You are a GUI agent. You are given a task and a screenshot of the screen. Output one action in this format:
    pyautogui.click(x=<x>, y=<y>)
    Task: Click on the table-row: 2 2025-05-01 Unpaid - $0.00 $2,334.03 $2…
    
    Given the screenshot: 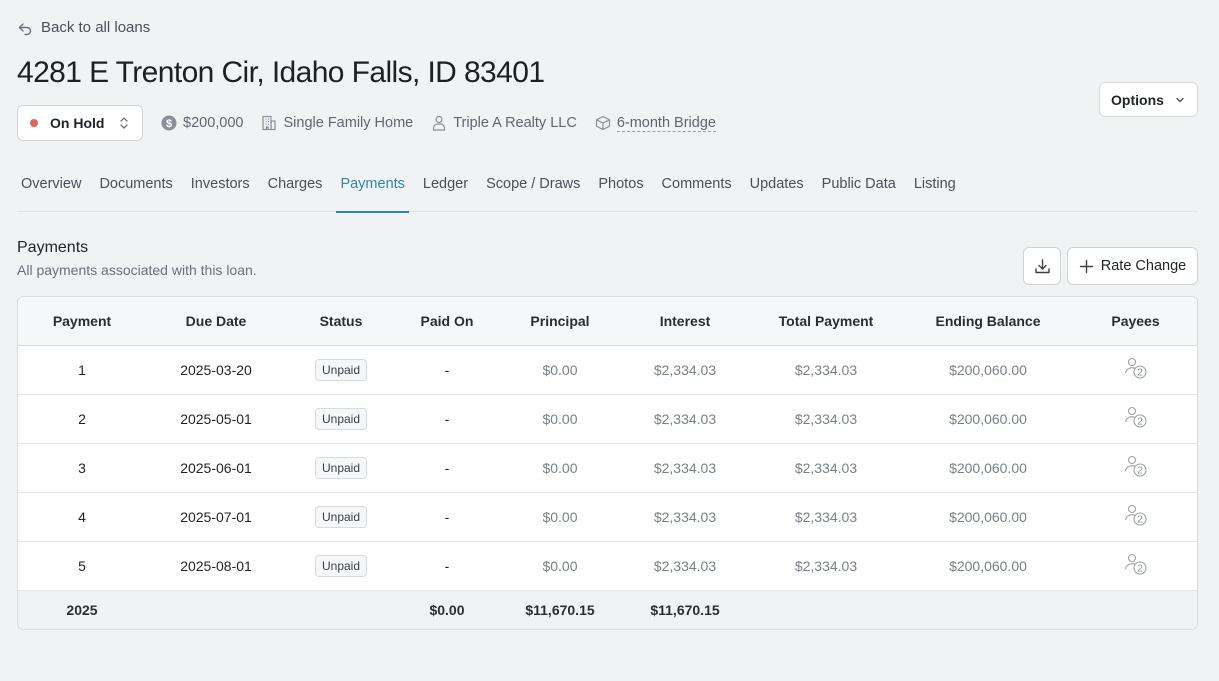 What is the action you would take?
    pyautogui.click(x=607, y=419)
    